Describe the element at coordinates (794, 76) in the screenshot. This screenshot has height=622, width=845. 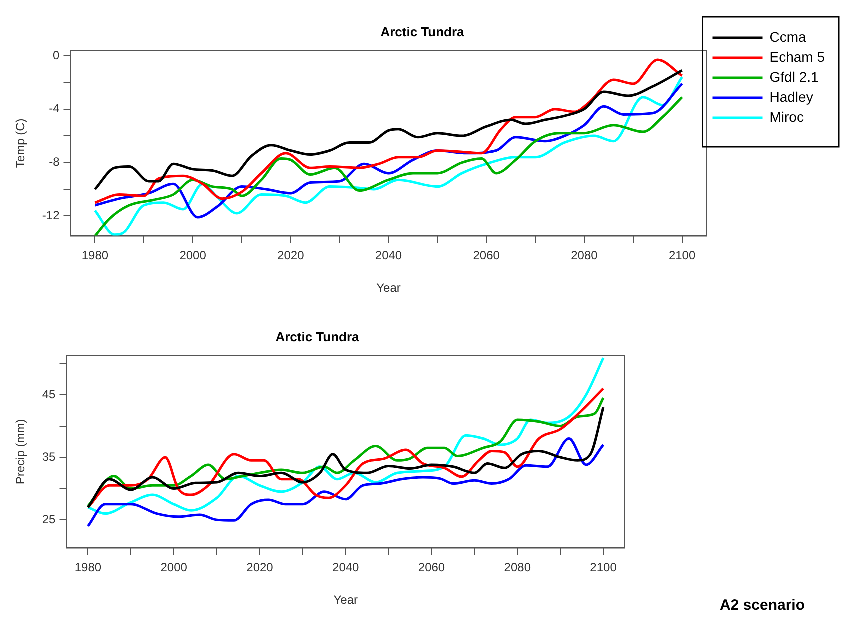
I see `legend-label: Gfdl 2.1` at that location.